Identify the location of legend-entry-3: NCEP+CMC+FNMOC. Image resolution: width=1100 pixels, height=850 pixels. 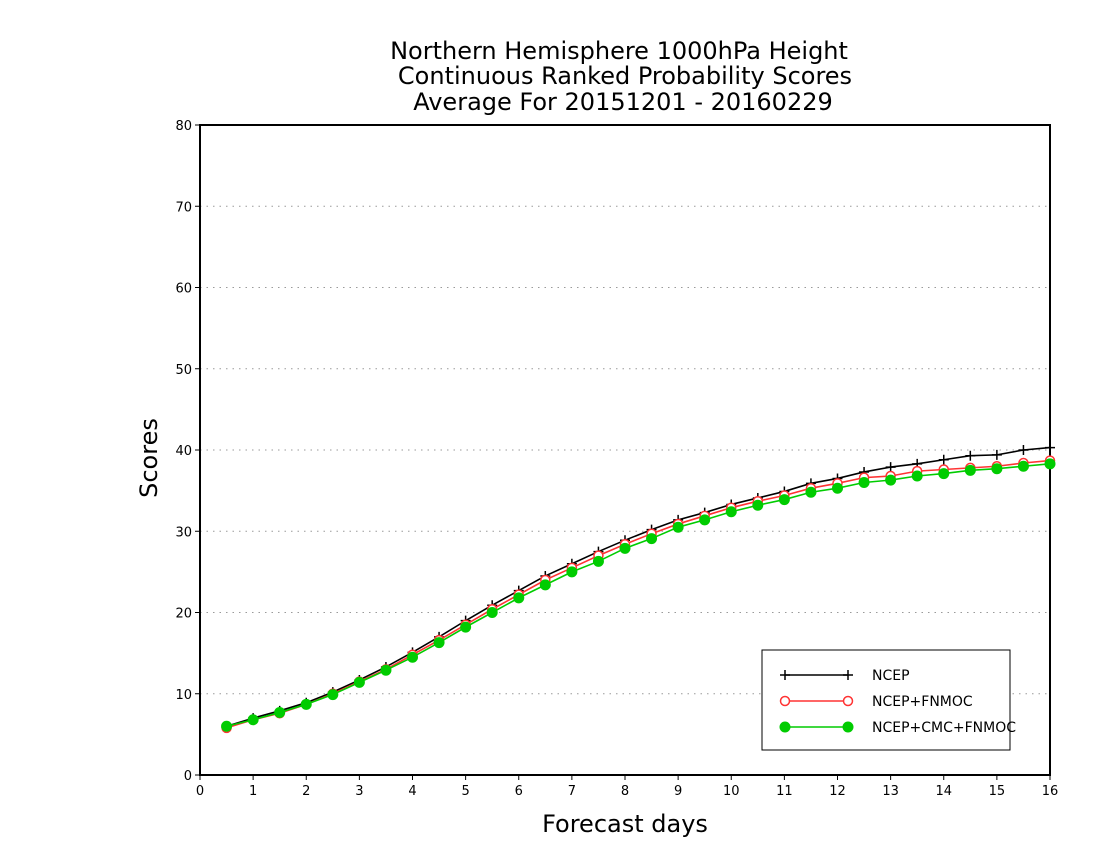
(897, 728).